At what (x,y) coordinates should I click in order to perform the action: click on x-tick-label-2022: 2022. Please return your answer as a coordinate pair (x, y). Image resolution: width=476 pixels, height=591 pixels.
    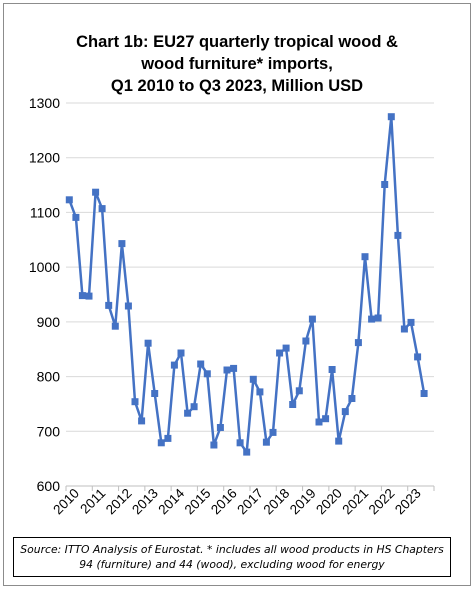
    Looking at the image, I should click on (382, 502).